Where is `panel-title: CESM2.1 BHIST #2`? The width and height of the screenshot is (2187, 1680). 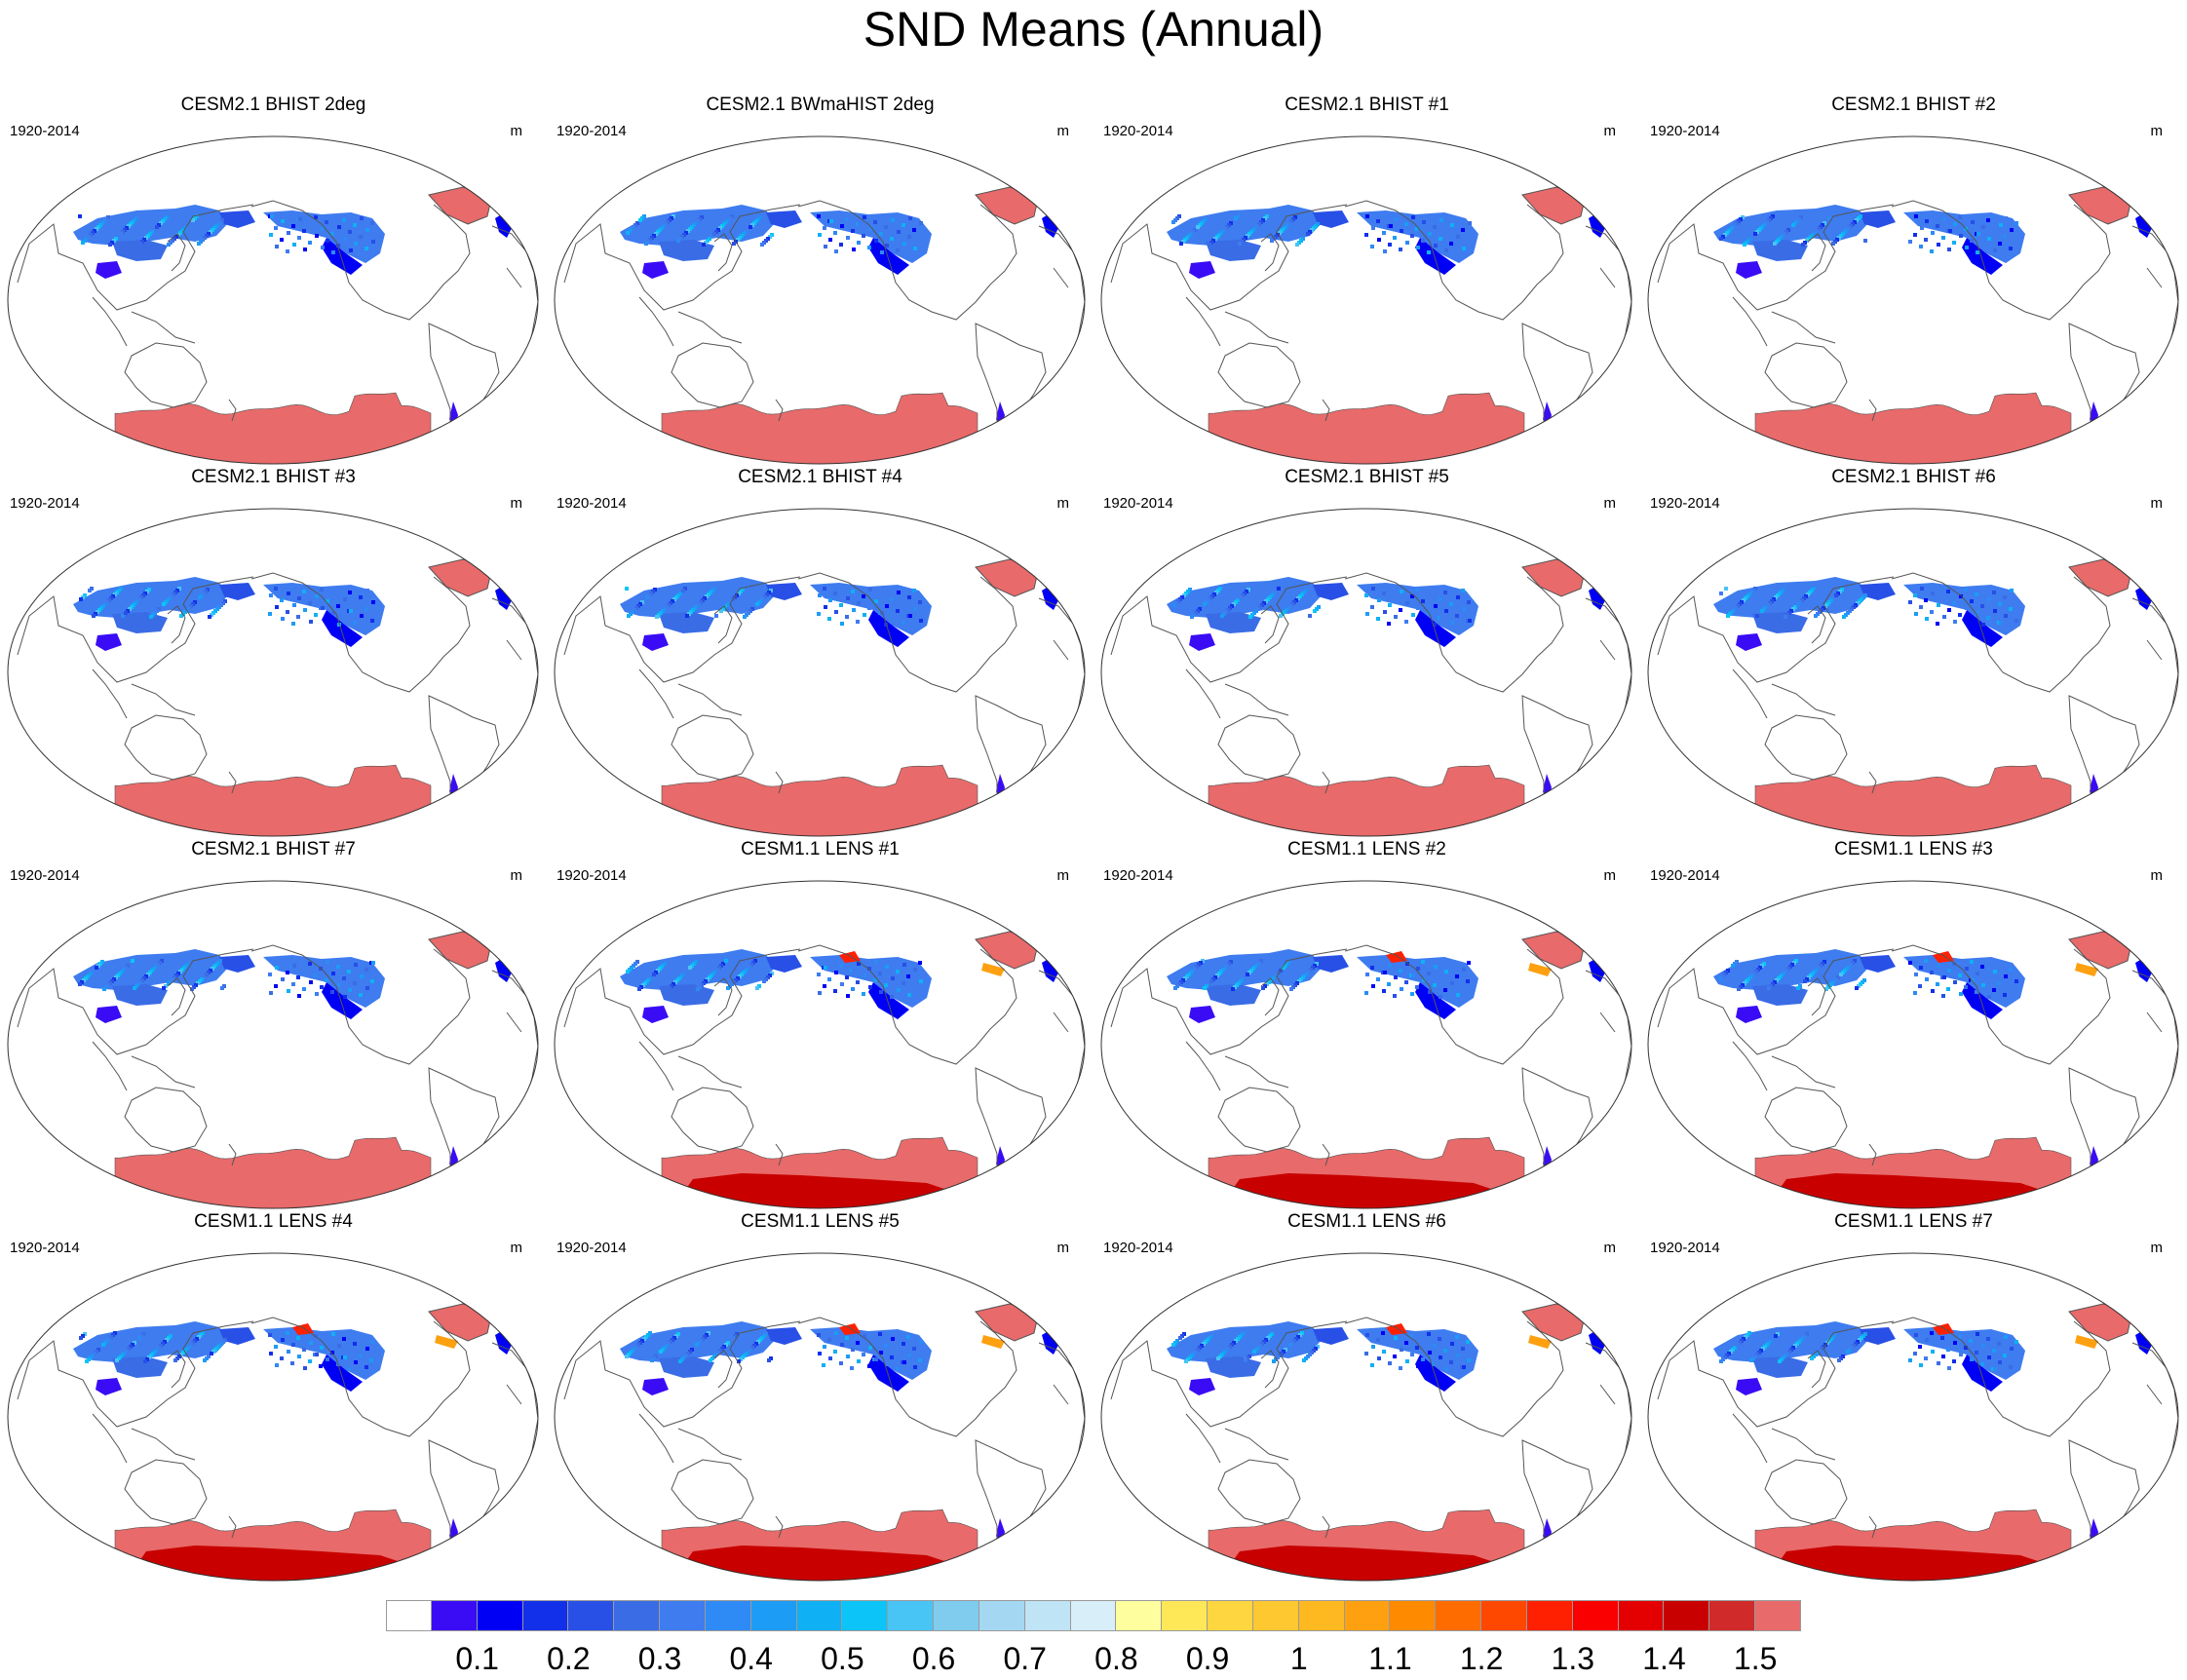 panel-title: CESM2.1 BHIST #2 is located at coordinates (1913, 105).